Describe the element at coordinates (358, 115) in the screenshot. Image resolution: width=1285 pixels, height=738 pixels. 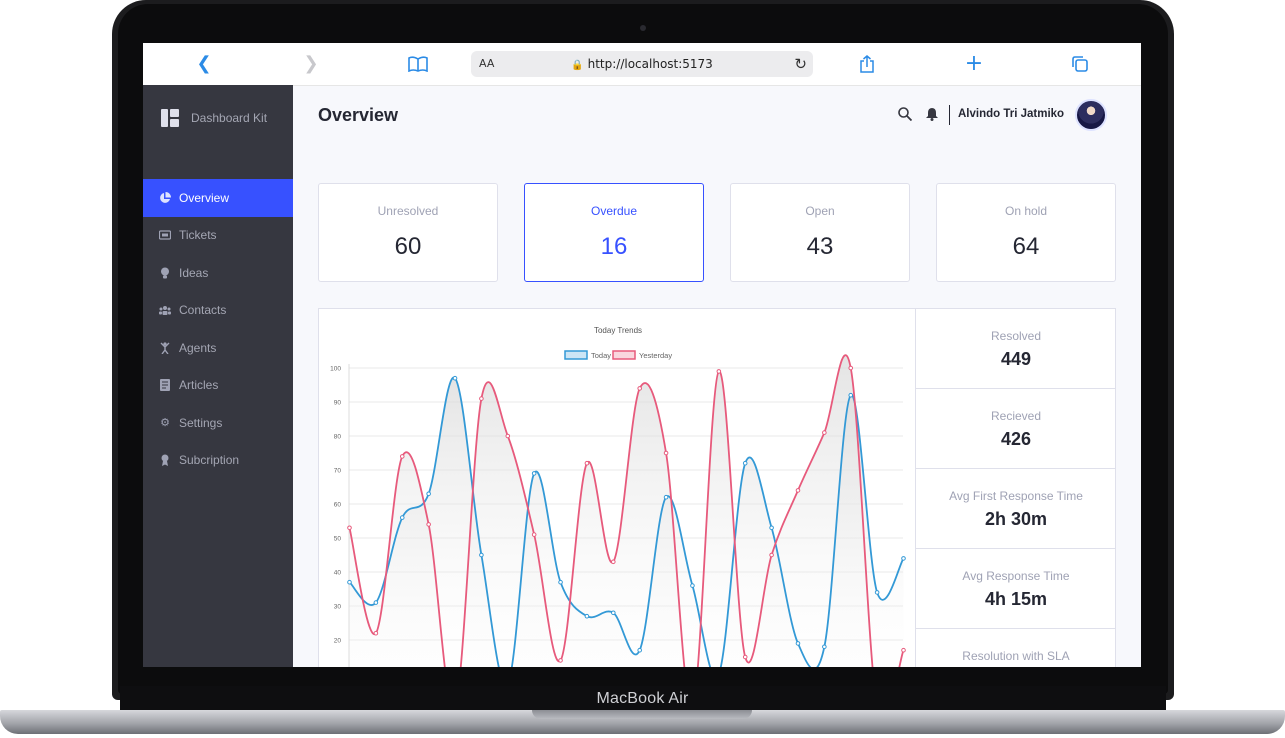
I see `page-title: Overview` at that location.